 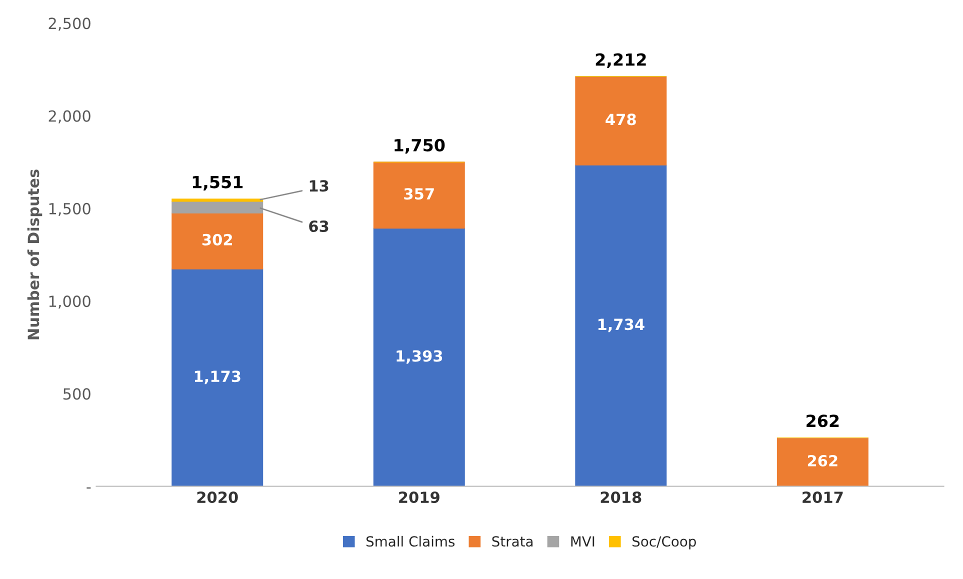 What do you see at coordinates (419, 146) in the screenshot?
I see `total-label: 1,750` at bounding box center [419, 146].